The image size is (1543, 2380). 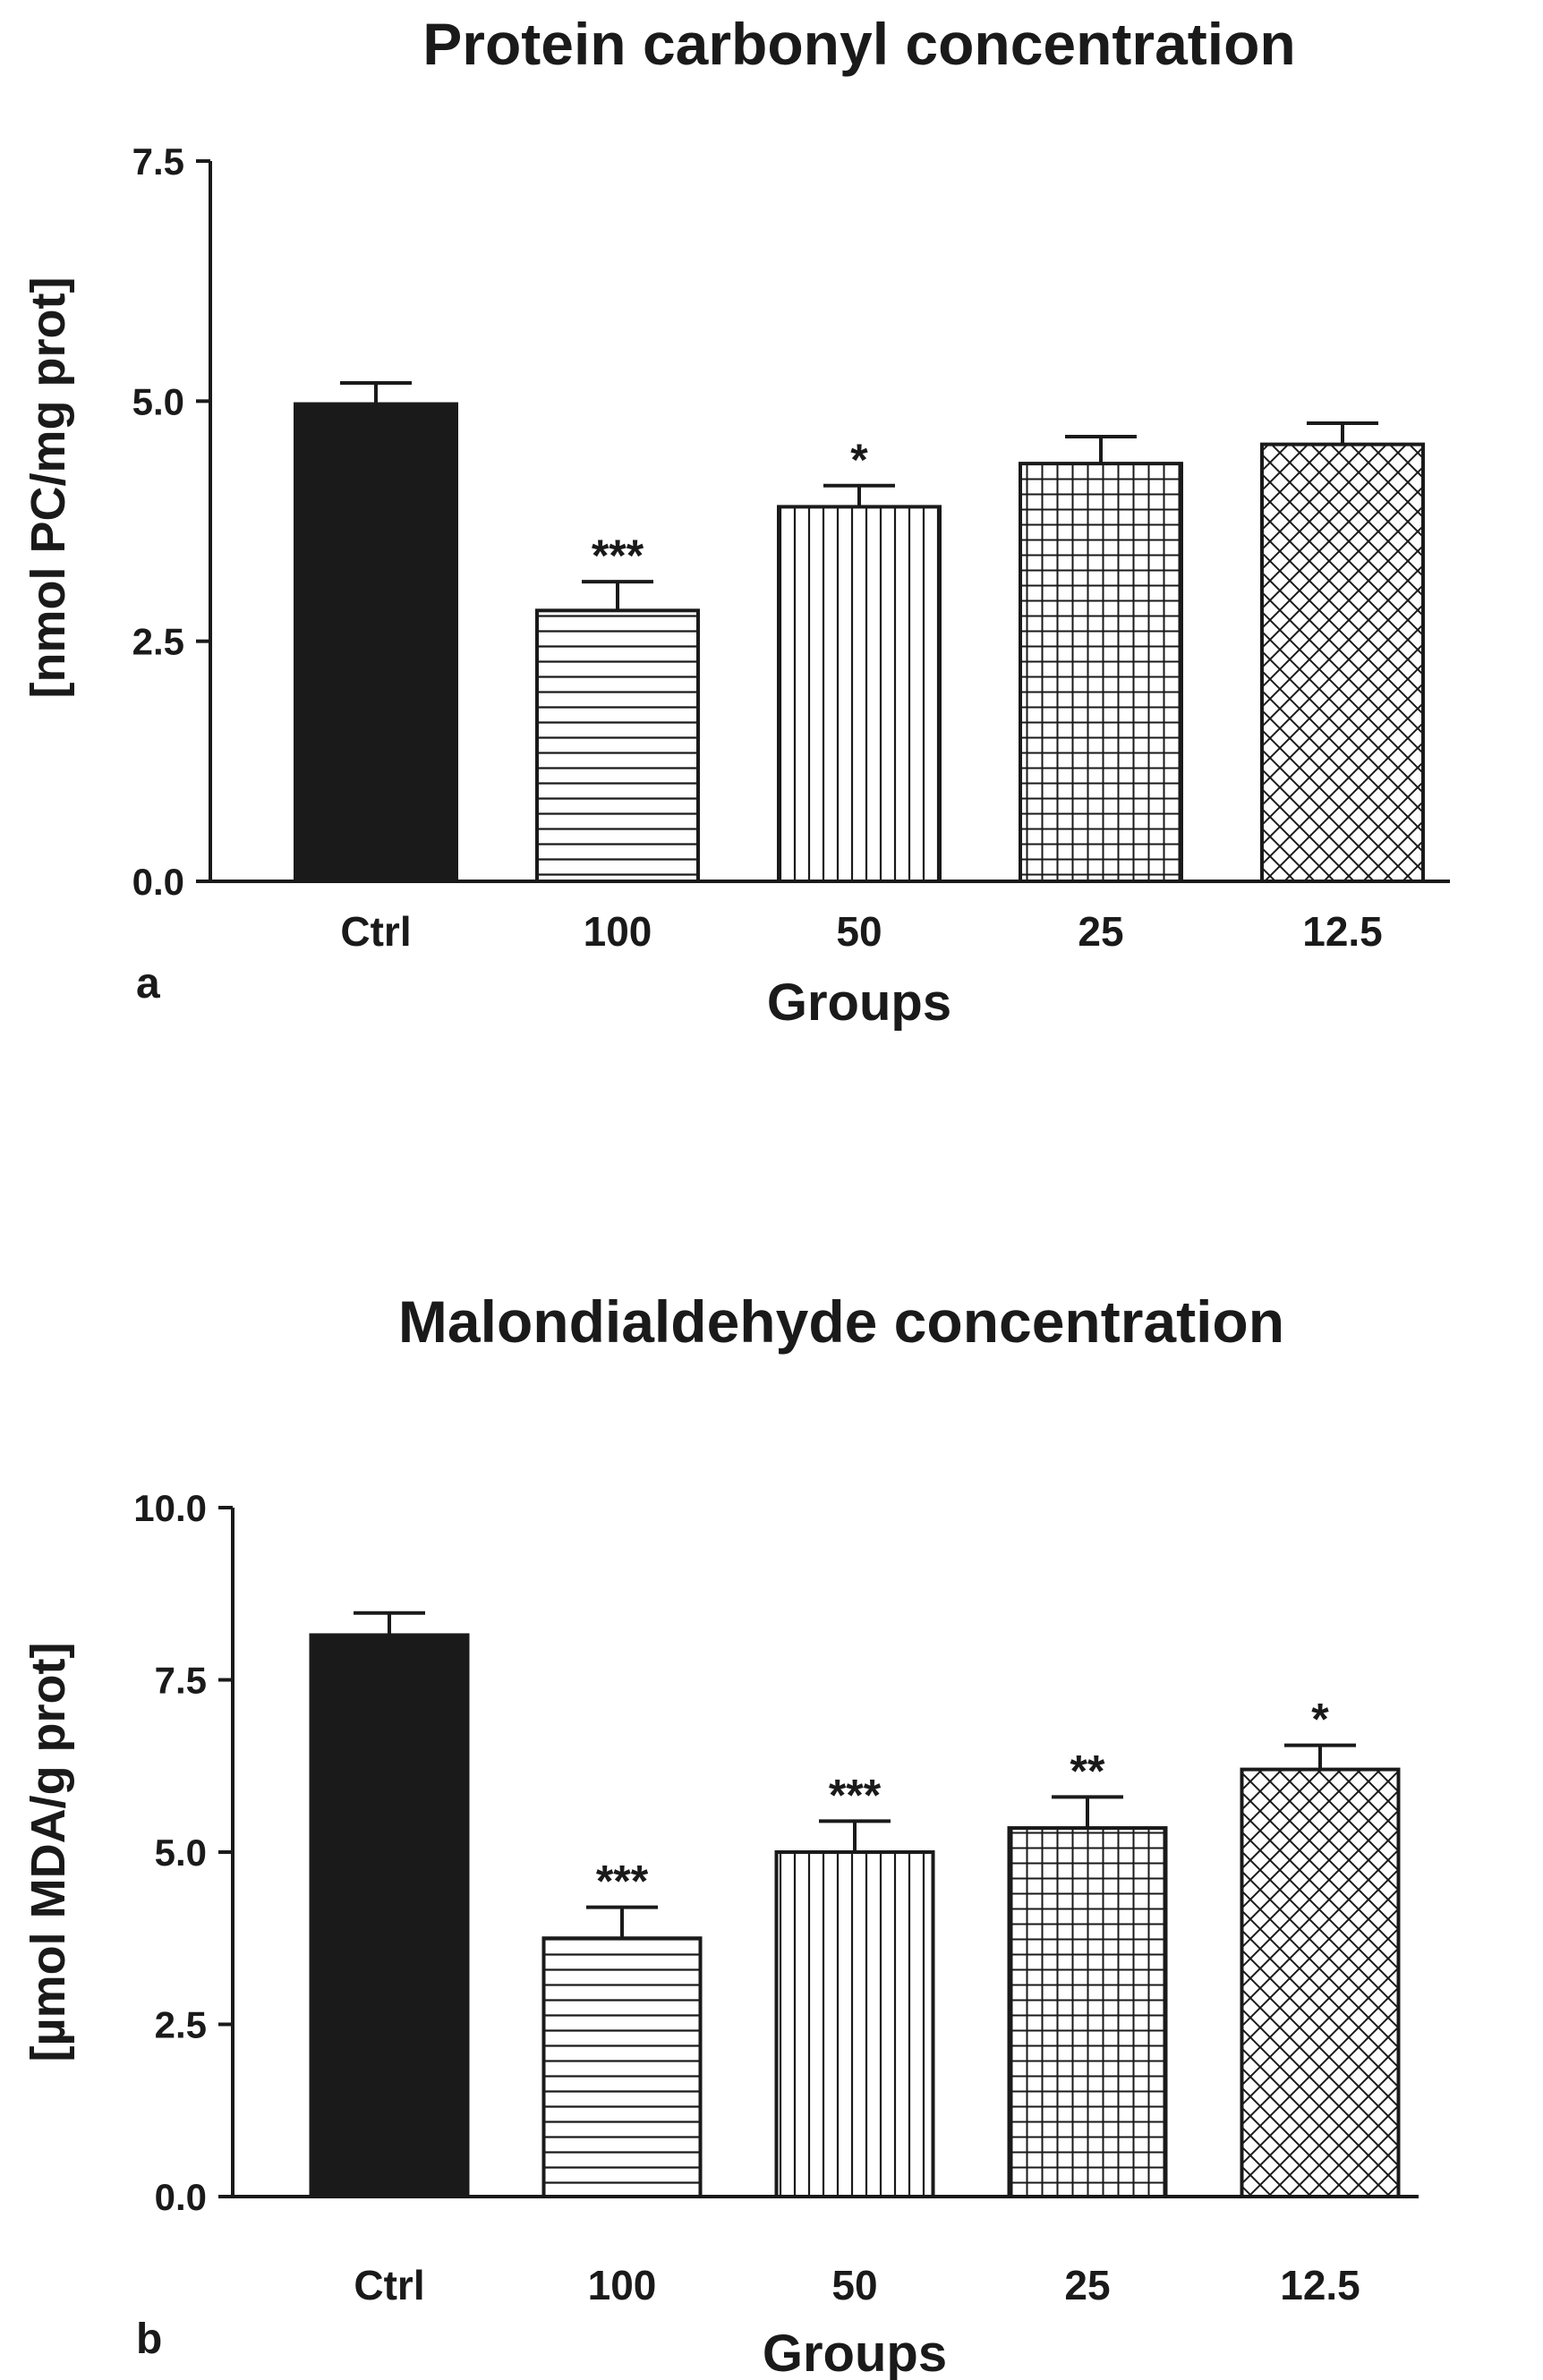 I want to click on chart-a-categories: Ctrl 100 50 25 12.5, so click(x=861, y=931).